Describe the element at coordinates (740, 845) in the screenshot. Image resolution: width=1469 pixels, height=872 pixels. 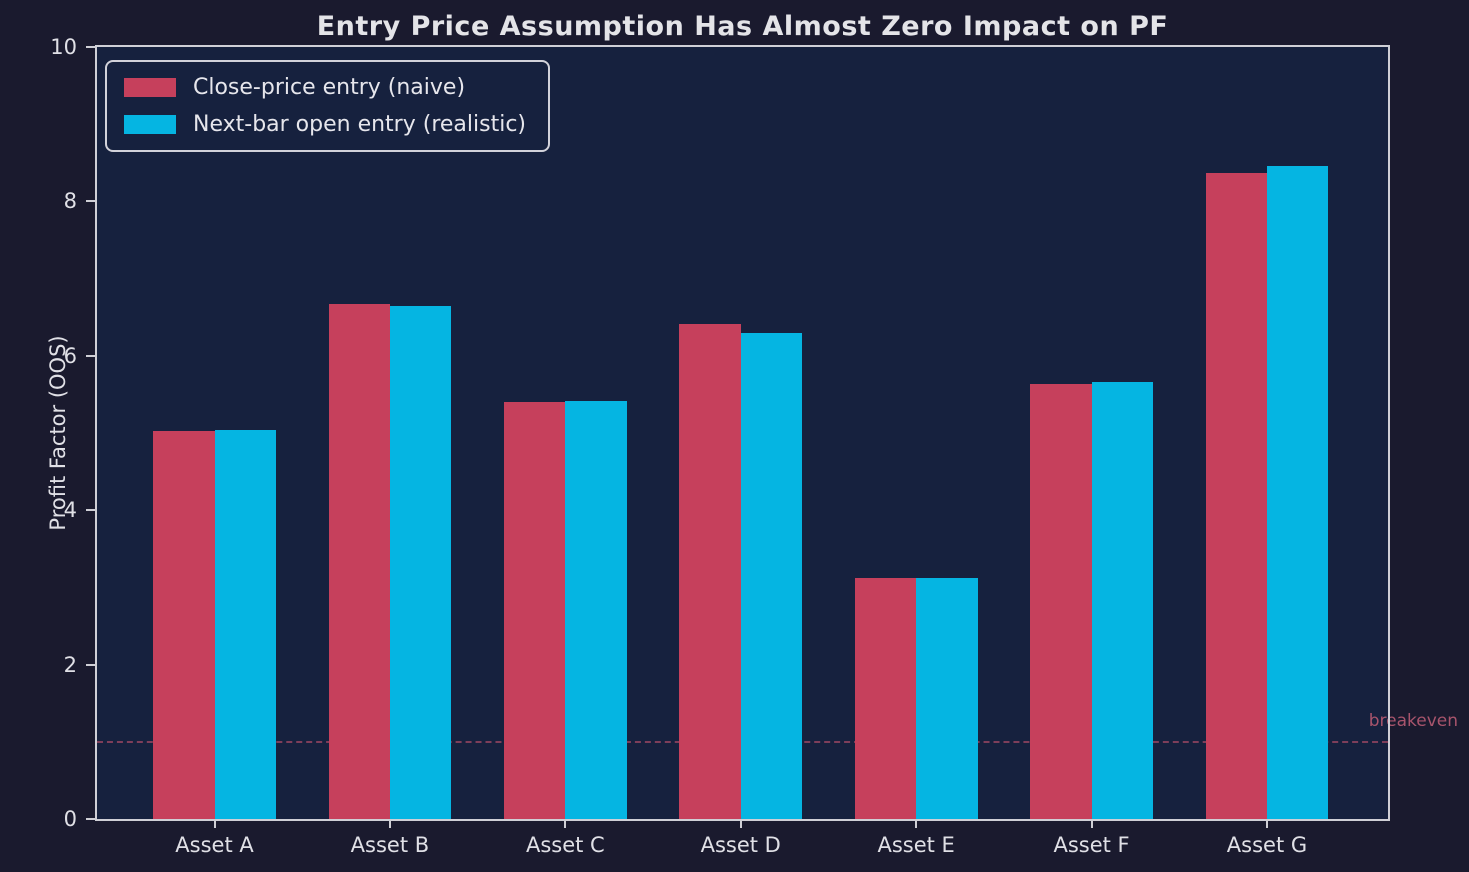
I see `x-tick-label: Asset D` at that location.